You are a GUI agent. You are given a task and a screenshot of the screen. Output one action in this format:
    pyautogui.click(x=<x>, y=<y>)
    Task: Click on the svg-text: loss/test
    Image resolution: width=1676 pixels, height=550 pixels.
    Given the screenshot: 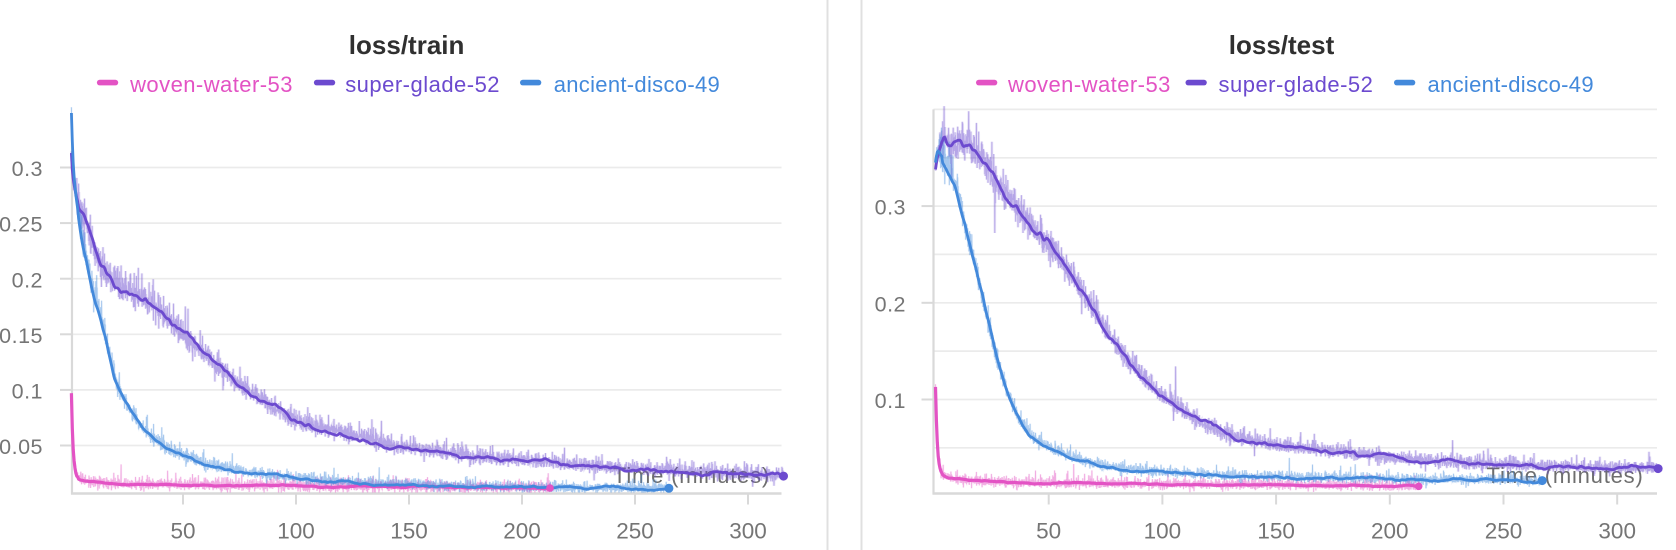 What is the action you would take?
    pyautogui.click(x=1282, y=45)
    